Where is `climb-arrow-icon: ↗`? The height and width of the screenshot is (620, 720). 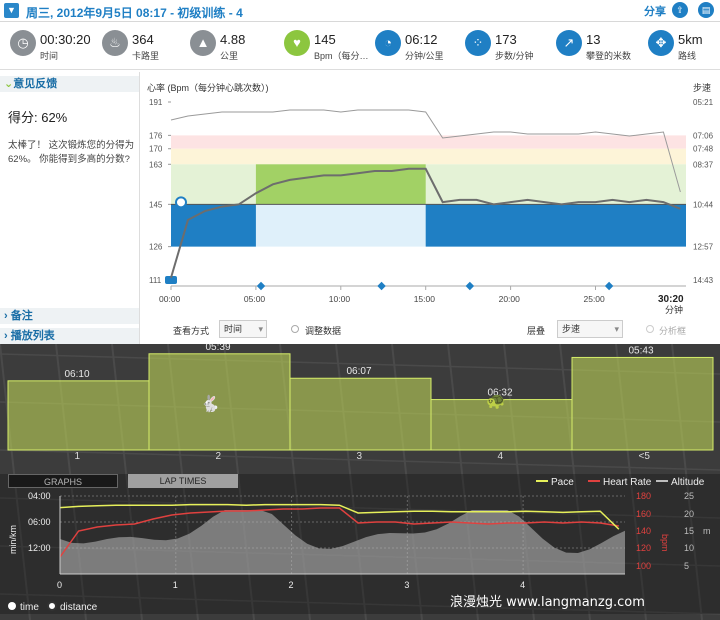 climb-arrow-icon: ↗ is located at coordinates (569, 43).